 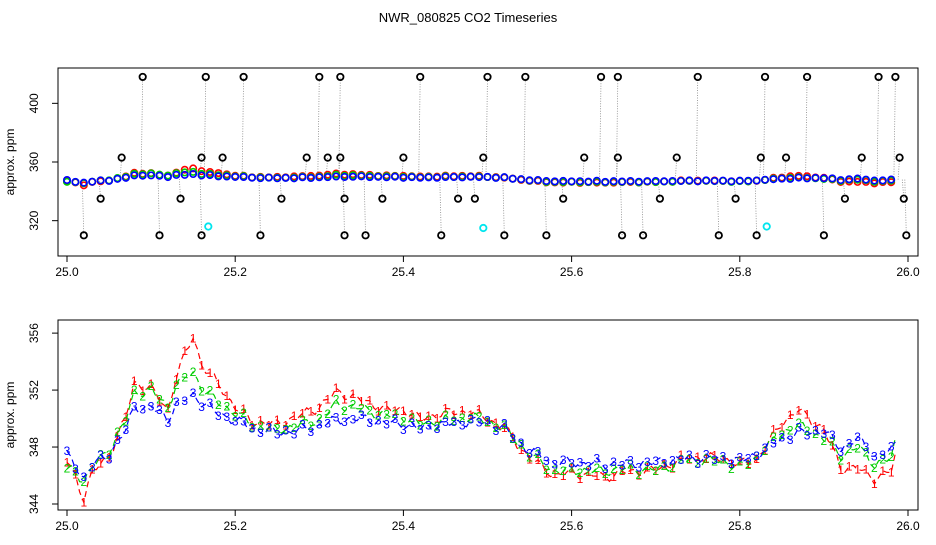 I want to click on x-tick-label: 26.0, so click(x=908, y=526).